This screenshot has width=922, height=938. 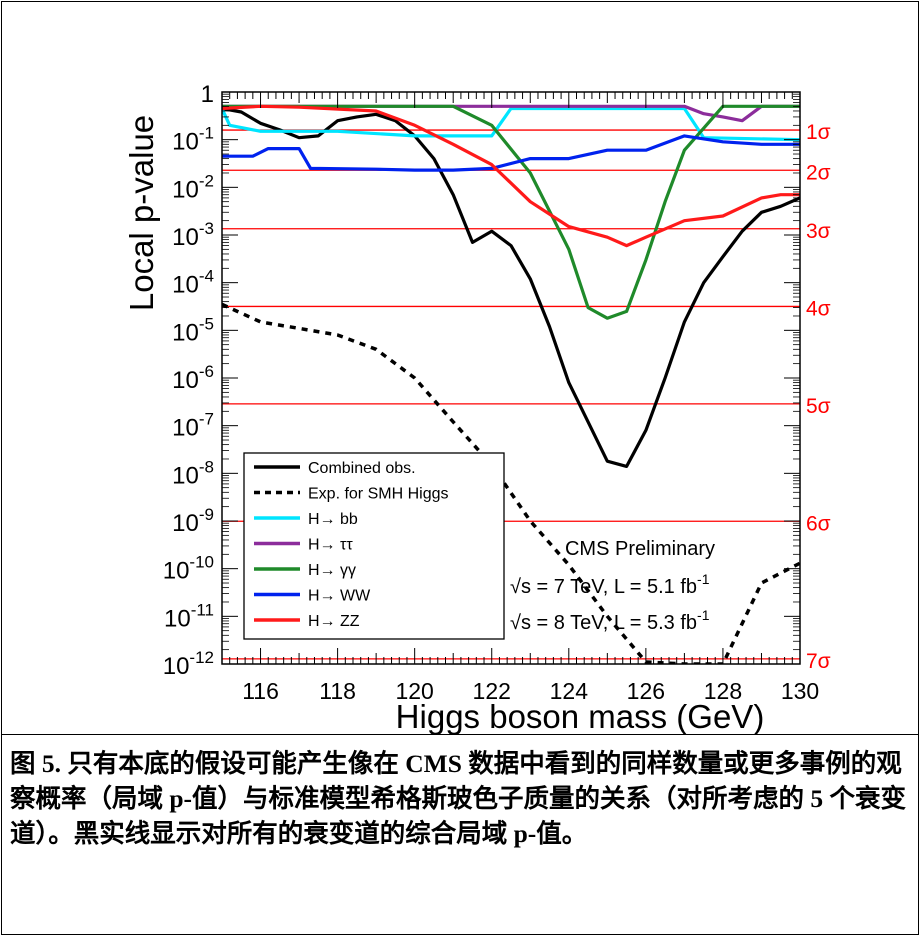 I want to click on x-tick-label-120: 120, so click(x=414, y=691).